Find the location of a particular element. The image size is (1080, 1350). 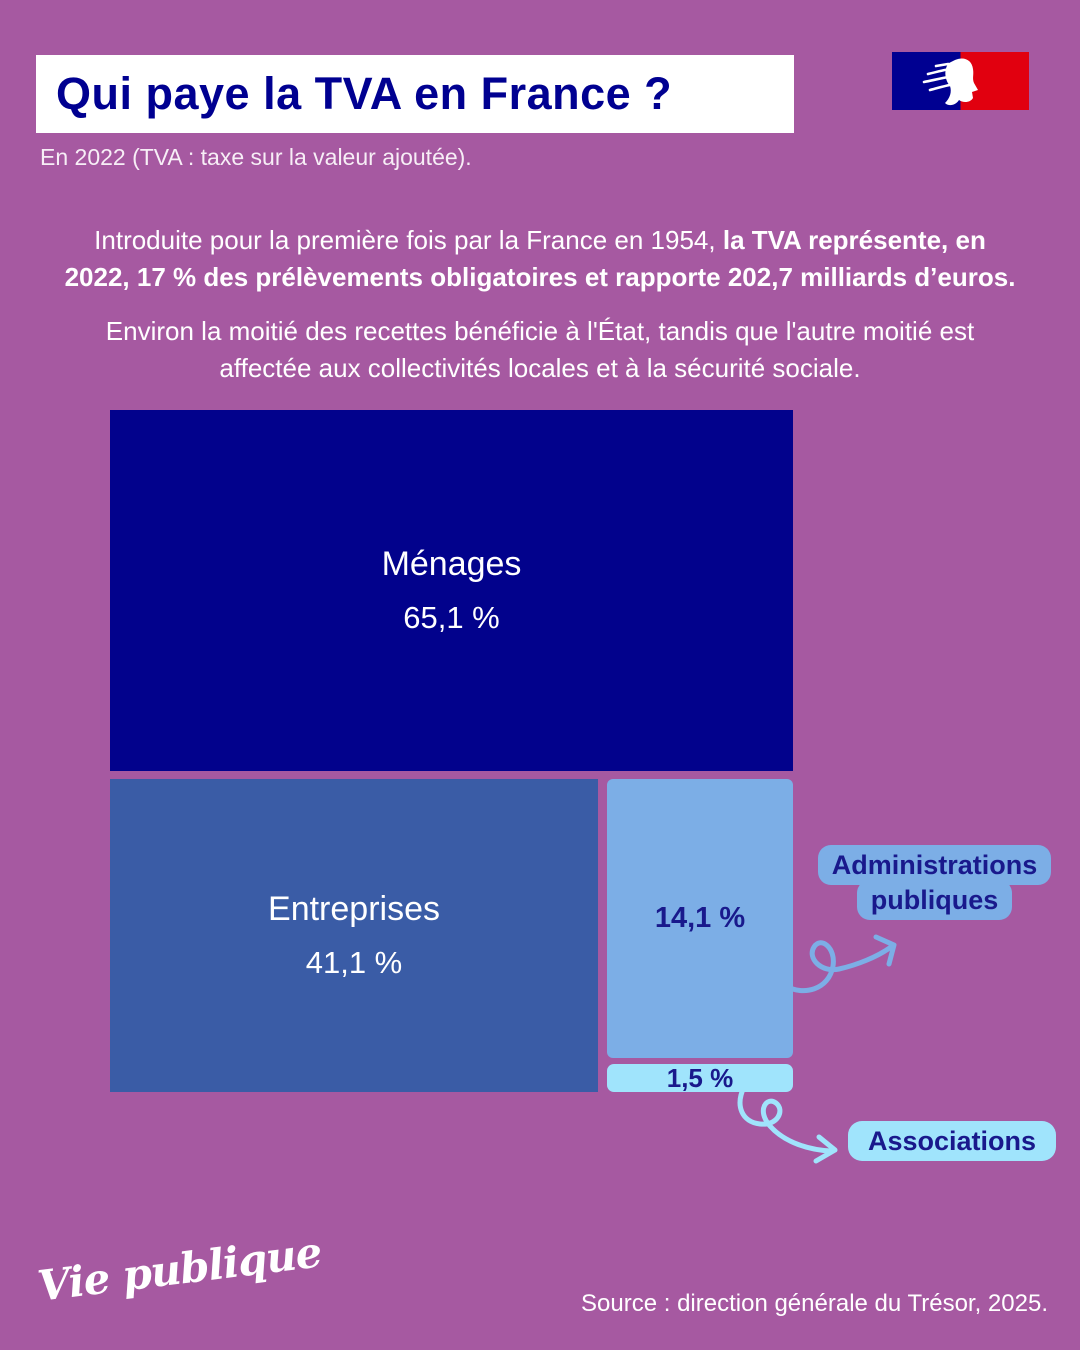

segment-value: 65,1 % is located at coordinates (451, 617).